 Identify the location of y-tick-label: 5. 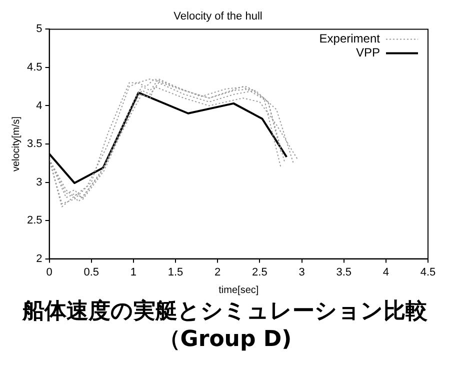
(39, 29).